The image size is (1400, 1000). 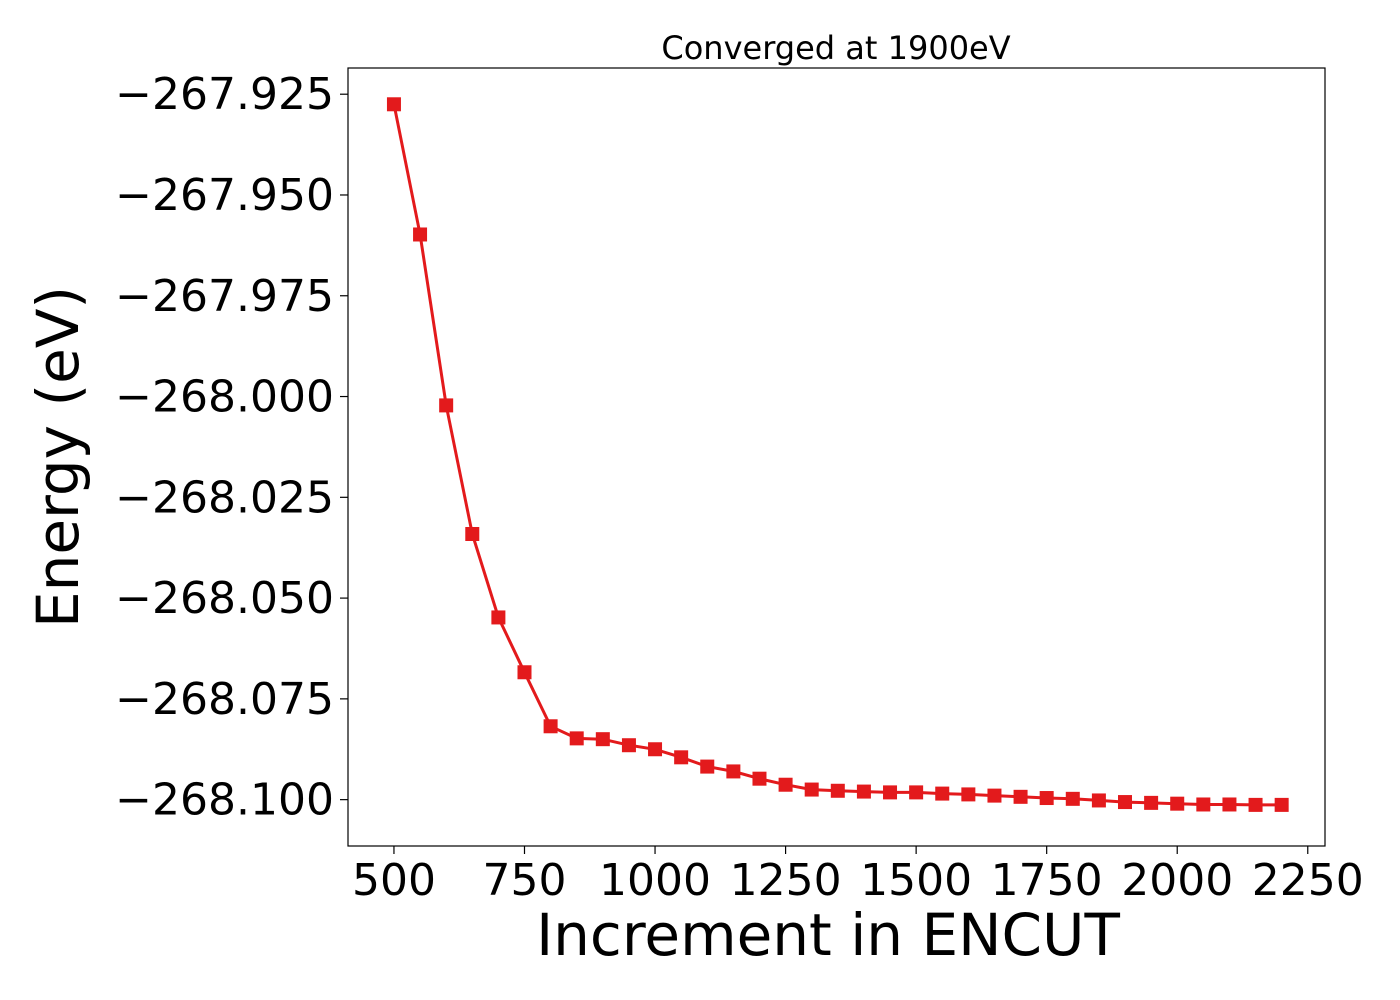 What do you see at coordinates (916, 880) in the screenshot?
I see `x-tick-label: 1500` at bounding box center [916, 880].